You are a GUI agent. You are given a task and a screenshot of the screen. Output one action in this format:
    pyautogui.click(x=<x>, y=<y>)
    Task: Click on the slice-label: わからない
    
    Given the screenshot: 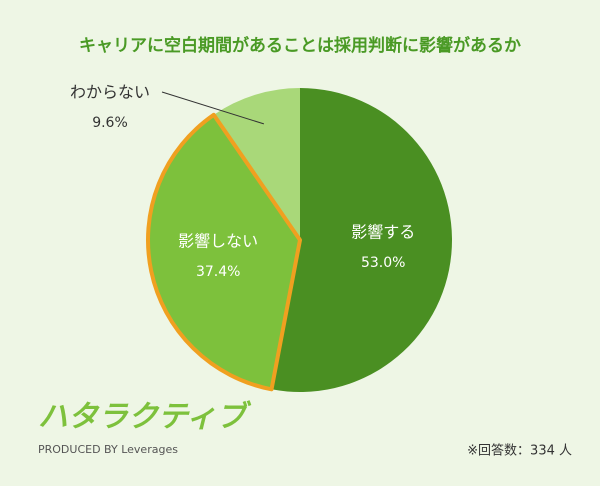 What is the action you would take?
    pyautogui.click(x=110, y=92)
    